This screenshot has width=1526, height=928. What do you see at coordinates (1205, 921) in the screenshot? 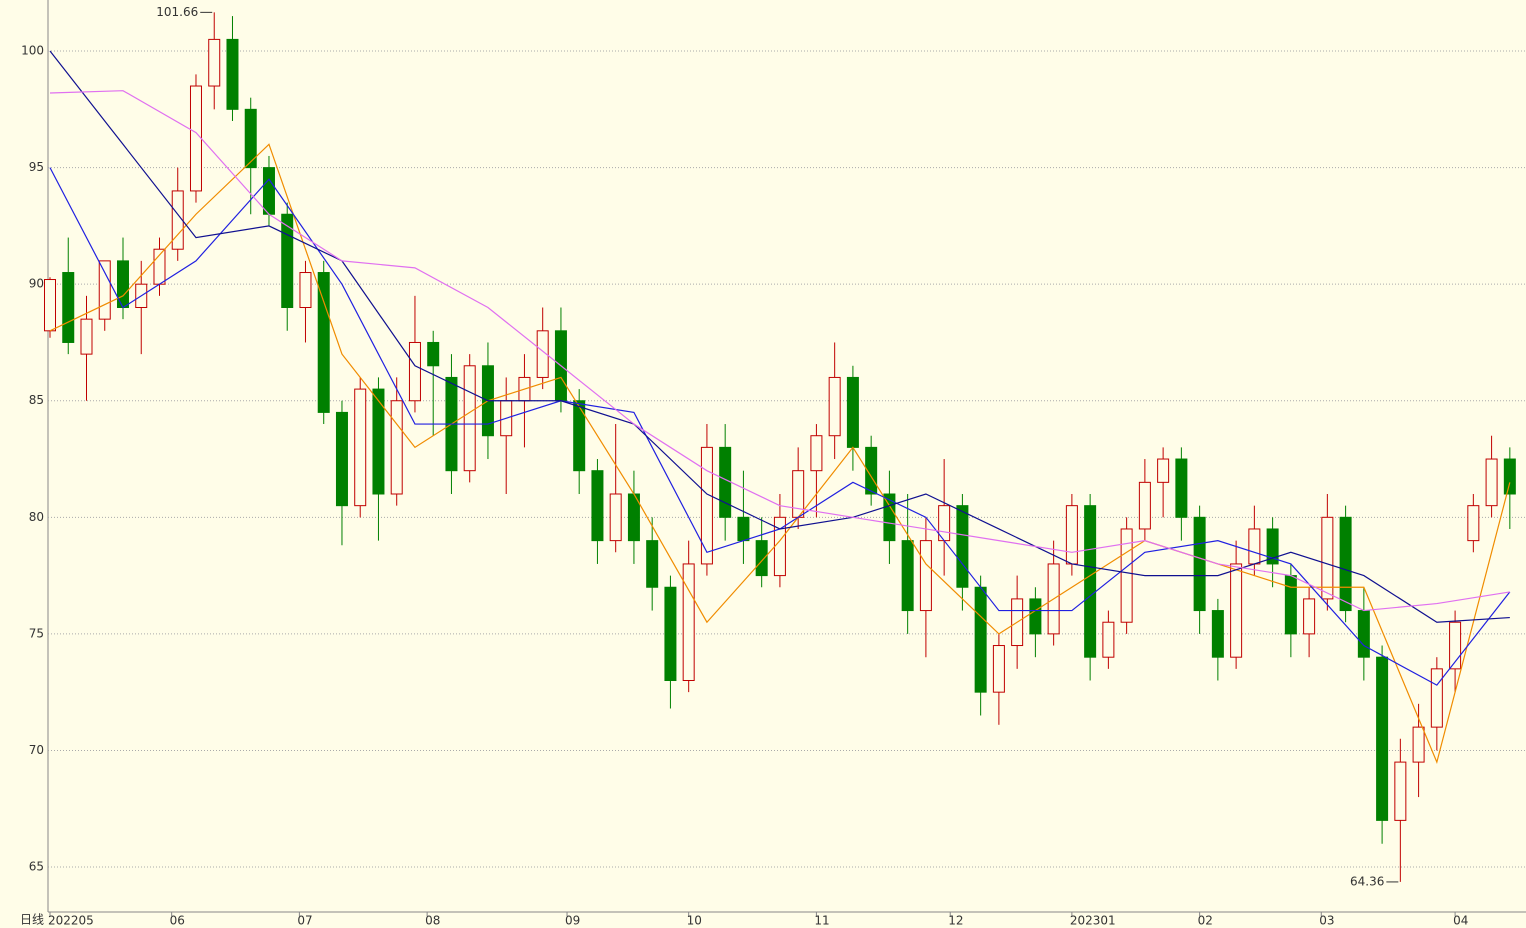
I see `x-tick-label: 02` at bounding box center [1205, 921].